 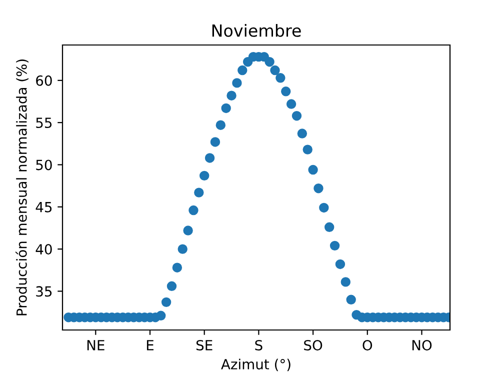 I want to click on y-tick-label: 60, so click(x=44, y=80).